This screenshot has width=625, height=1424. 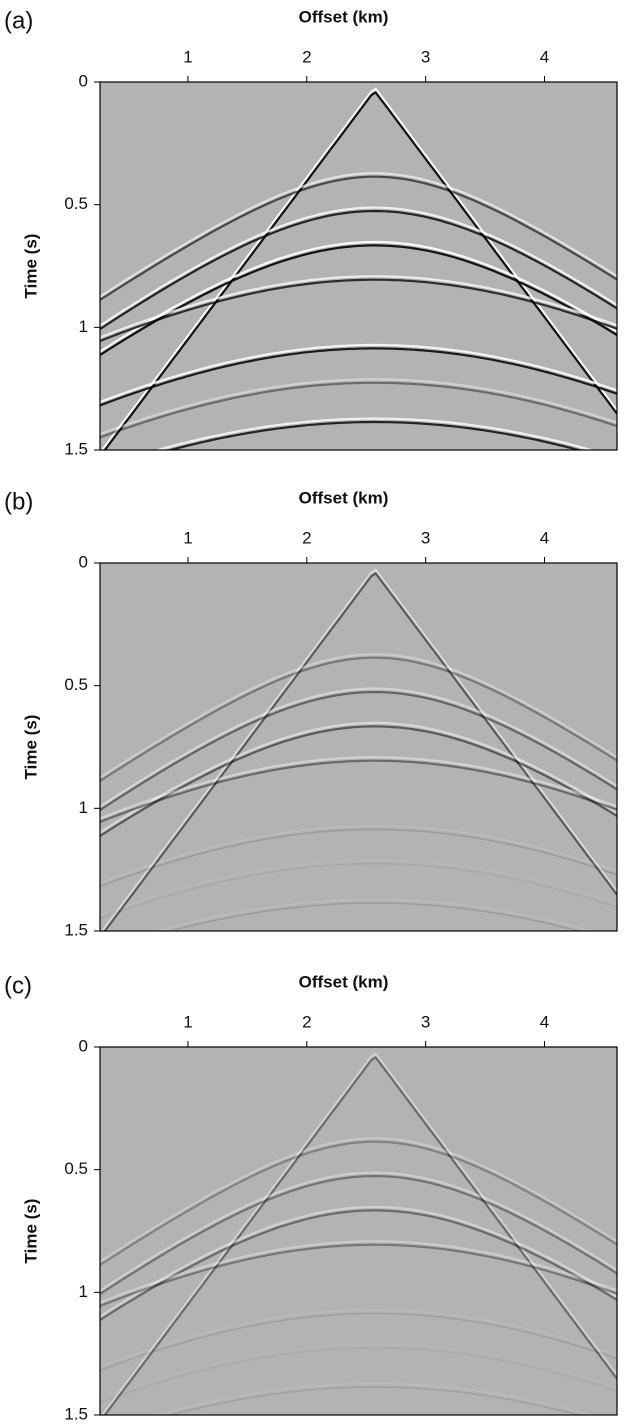 I want to click on panel-label: (a), so click(x=18, y=20).